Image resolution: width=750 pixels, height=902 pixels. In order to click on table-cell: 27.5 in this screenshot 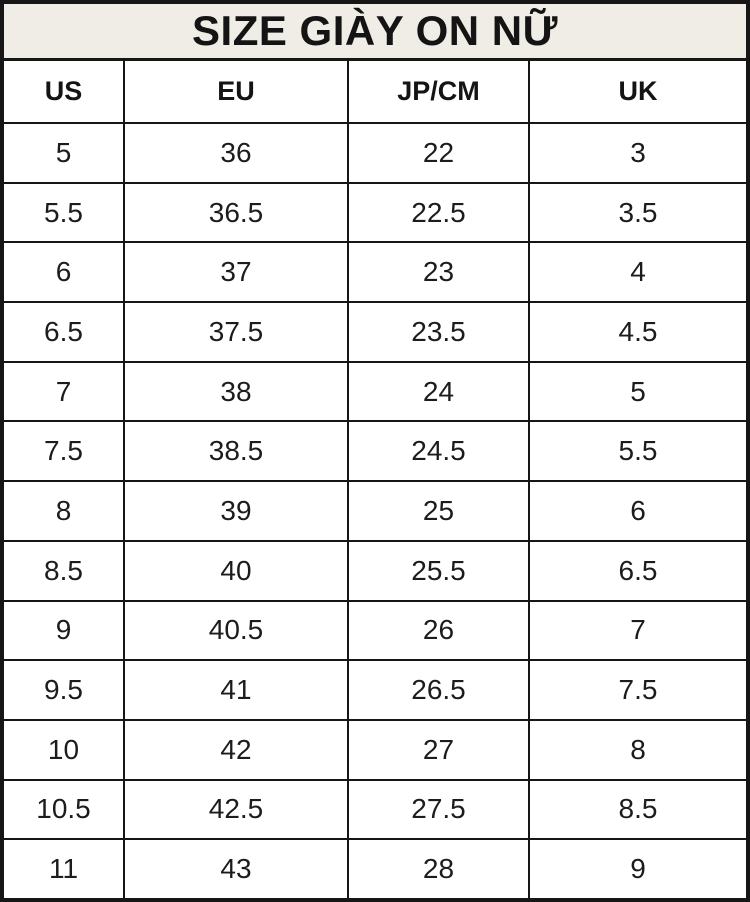, I will do `click(439, 809)`.